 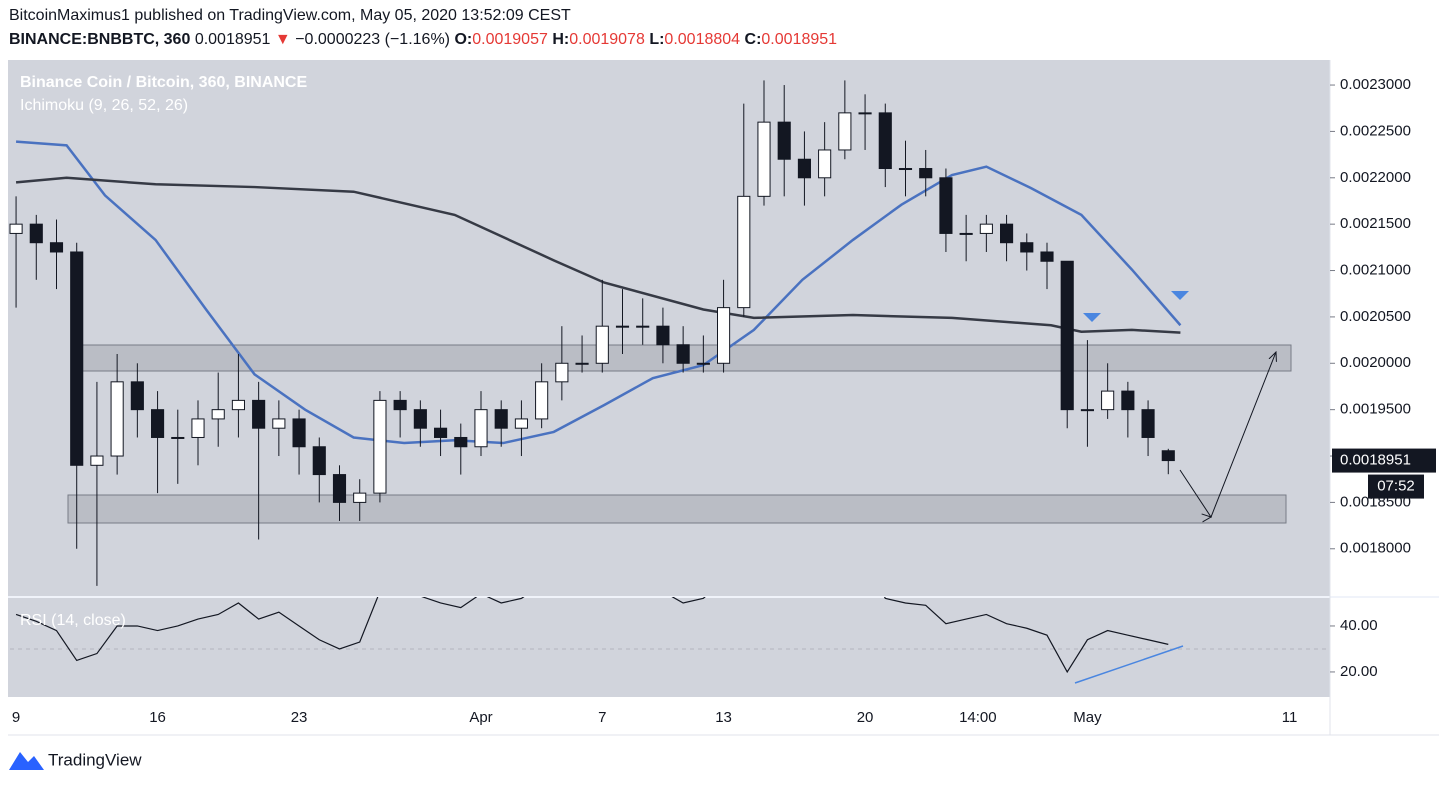 I want to click on y-tick-label: 0.0021500, so click(x=1375, y=223).